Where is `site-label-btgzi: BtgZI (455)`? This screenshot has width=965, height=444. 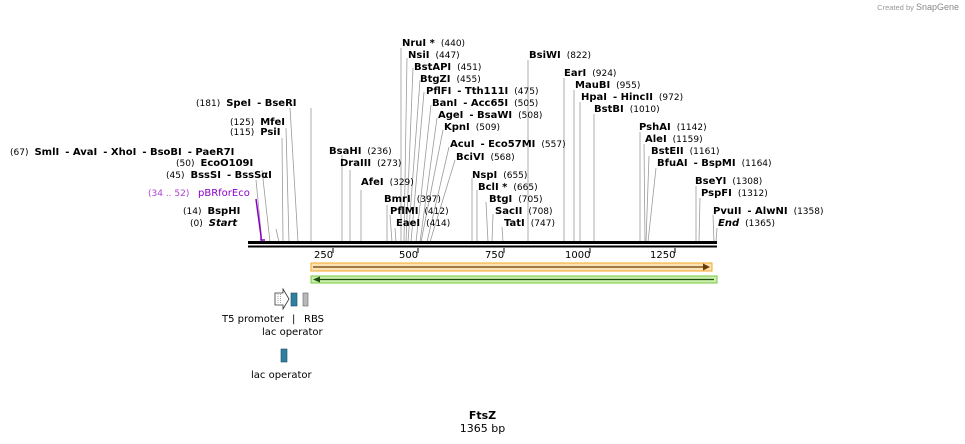 site-label-btgzi: BtgZI (455) is located at coordinates (450, 79).